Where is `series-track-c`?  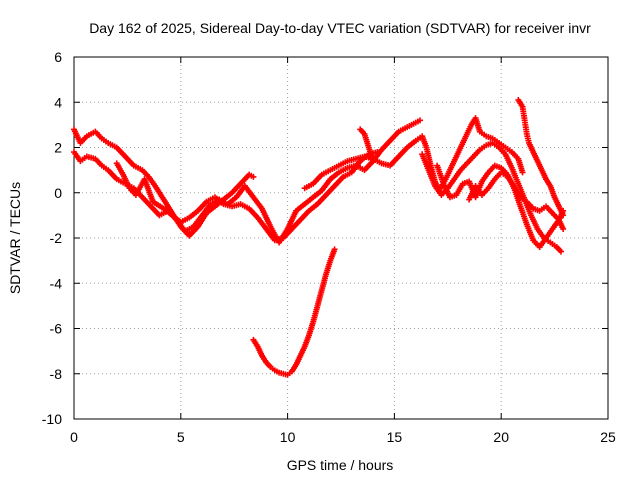
series-track-c is located at coordinates (247, 196).